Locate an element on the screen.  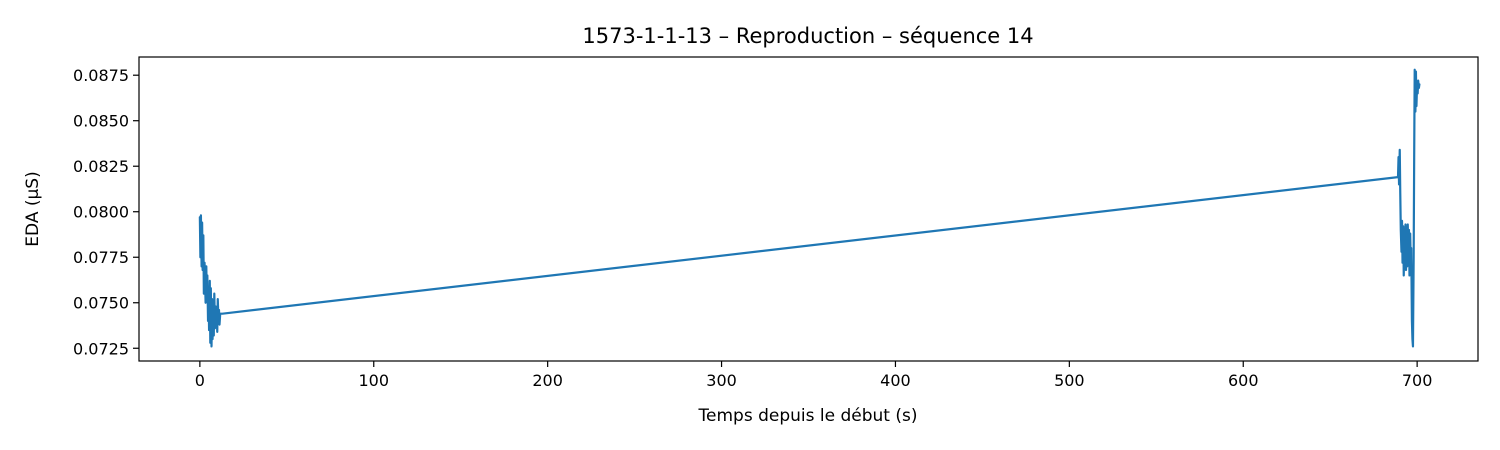
y-axis-label: EDA (µS) is located at coordinates (33, 208).